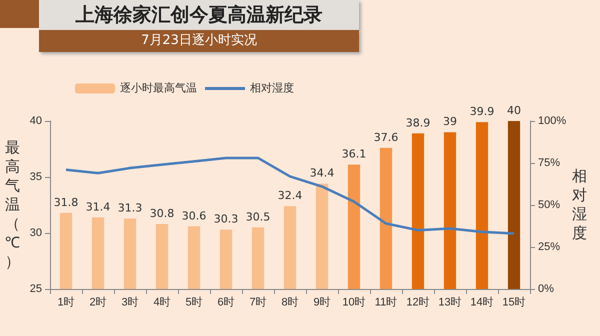 This screenshot has height=336, width=600. Describe the element at coordinates (66, 302) in the screenshot. I see `x-tick-label: 1时` at that location.